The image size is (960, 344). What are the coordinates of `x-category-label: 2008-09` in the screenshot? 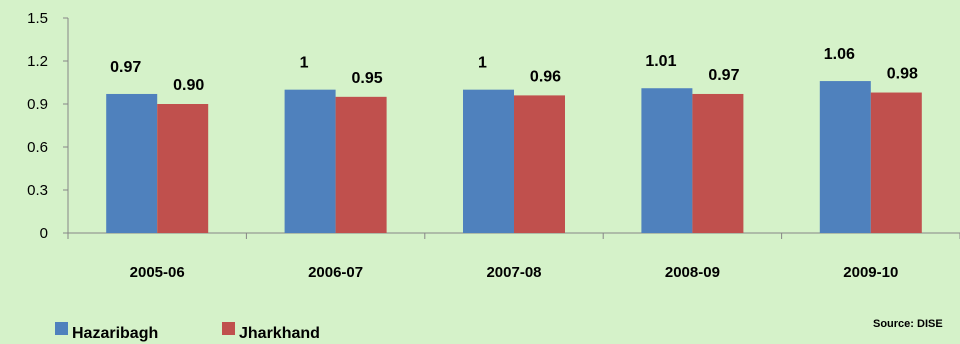 It's located at (692, 272).